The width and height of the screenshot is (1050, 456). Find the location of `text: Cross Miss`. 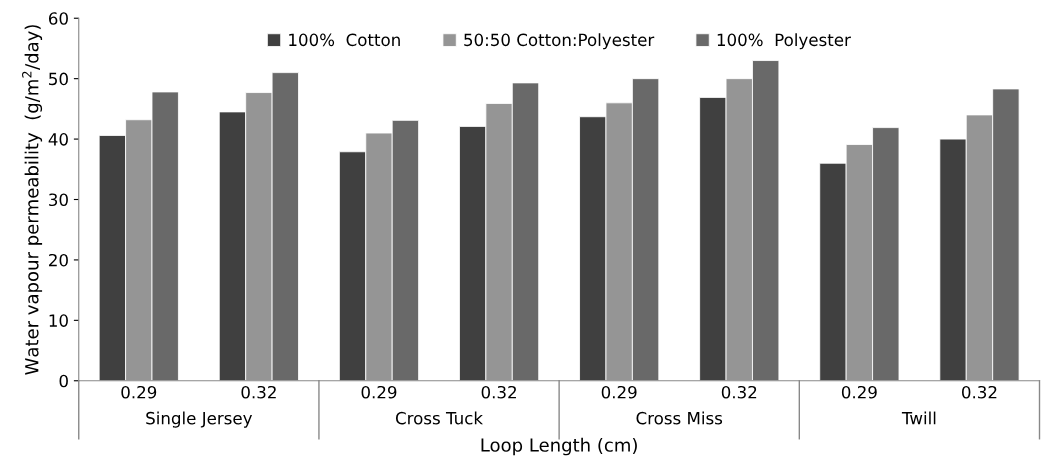

text: Cross Miss is located at coordinates (679, 418).